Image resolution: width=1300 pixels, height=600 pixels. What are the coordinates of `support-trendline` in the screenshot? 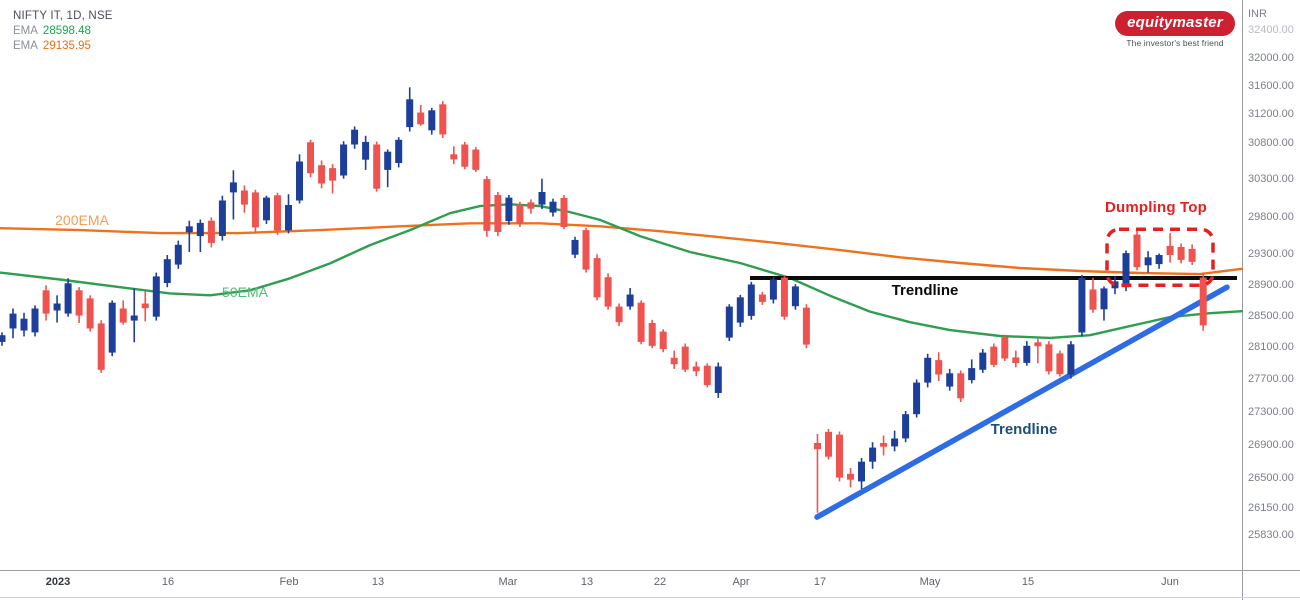 It's located at (1022, 402).